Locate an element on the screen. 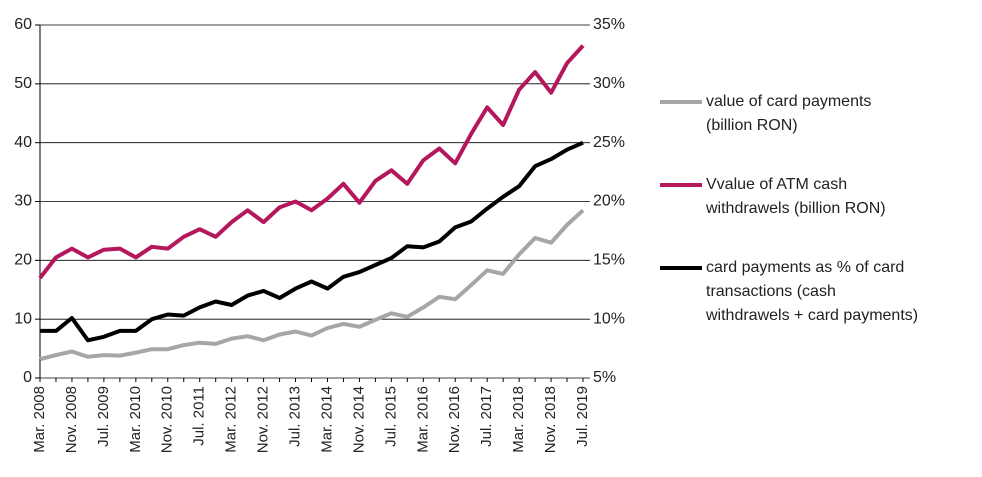  y-tick-label: 60 is located at coordinates (23, 24).